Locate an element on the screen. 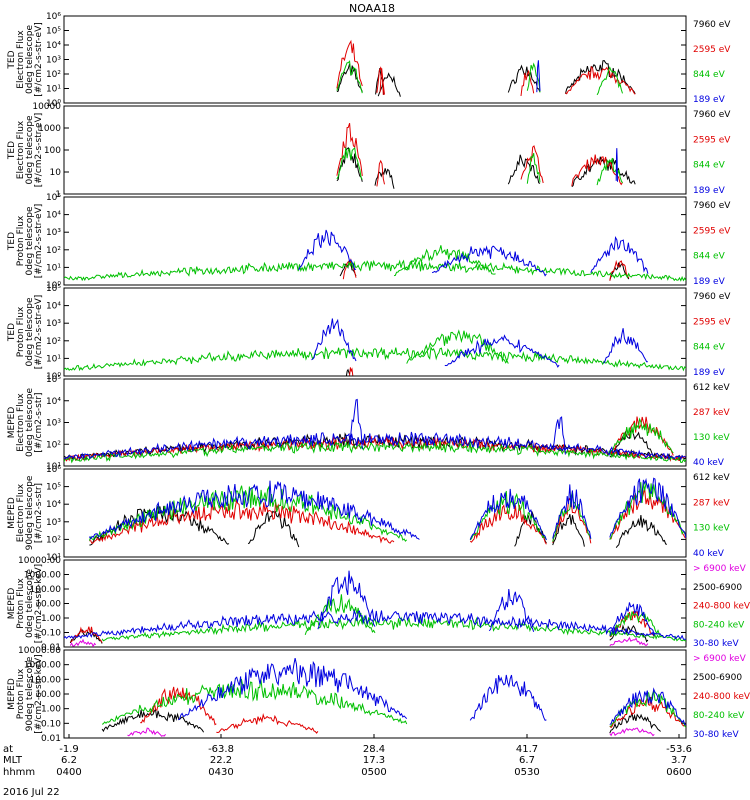 The width and height of the screenshot is (750, 800). x-tick-label-mlt: 6.7 is located at coordinates (527, 760).